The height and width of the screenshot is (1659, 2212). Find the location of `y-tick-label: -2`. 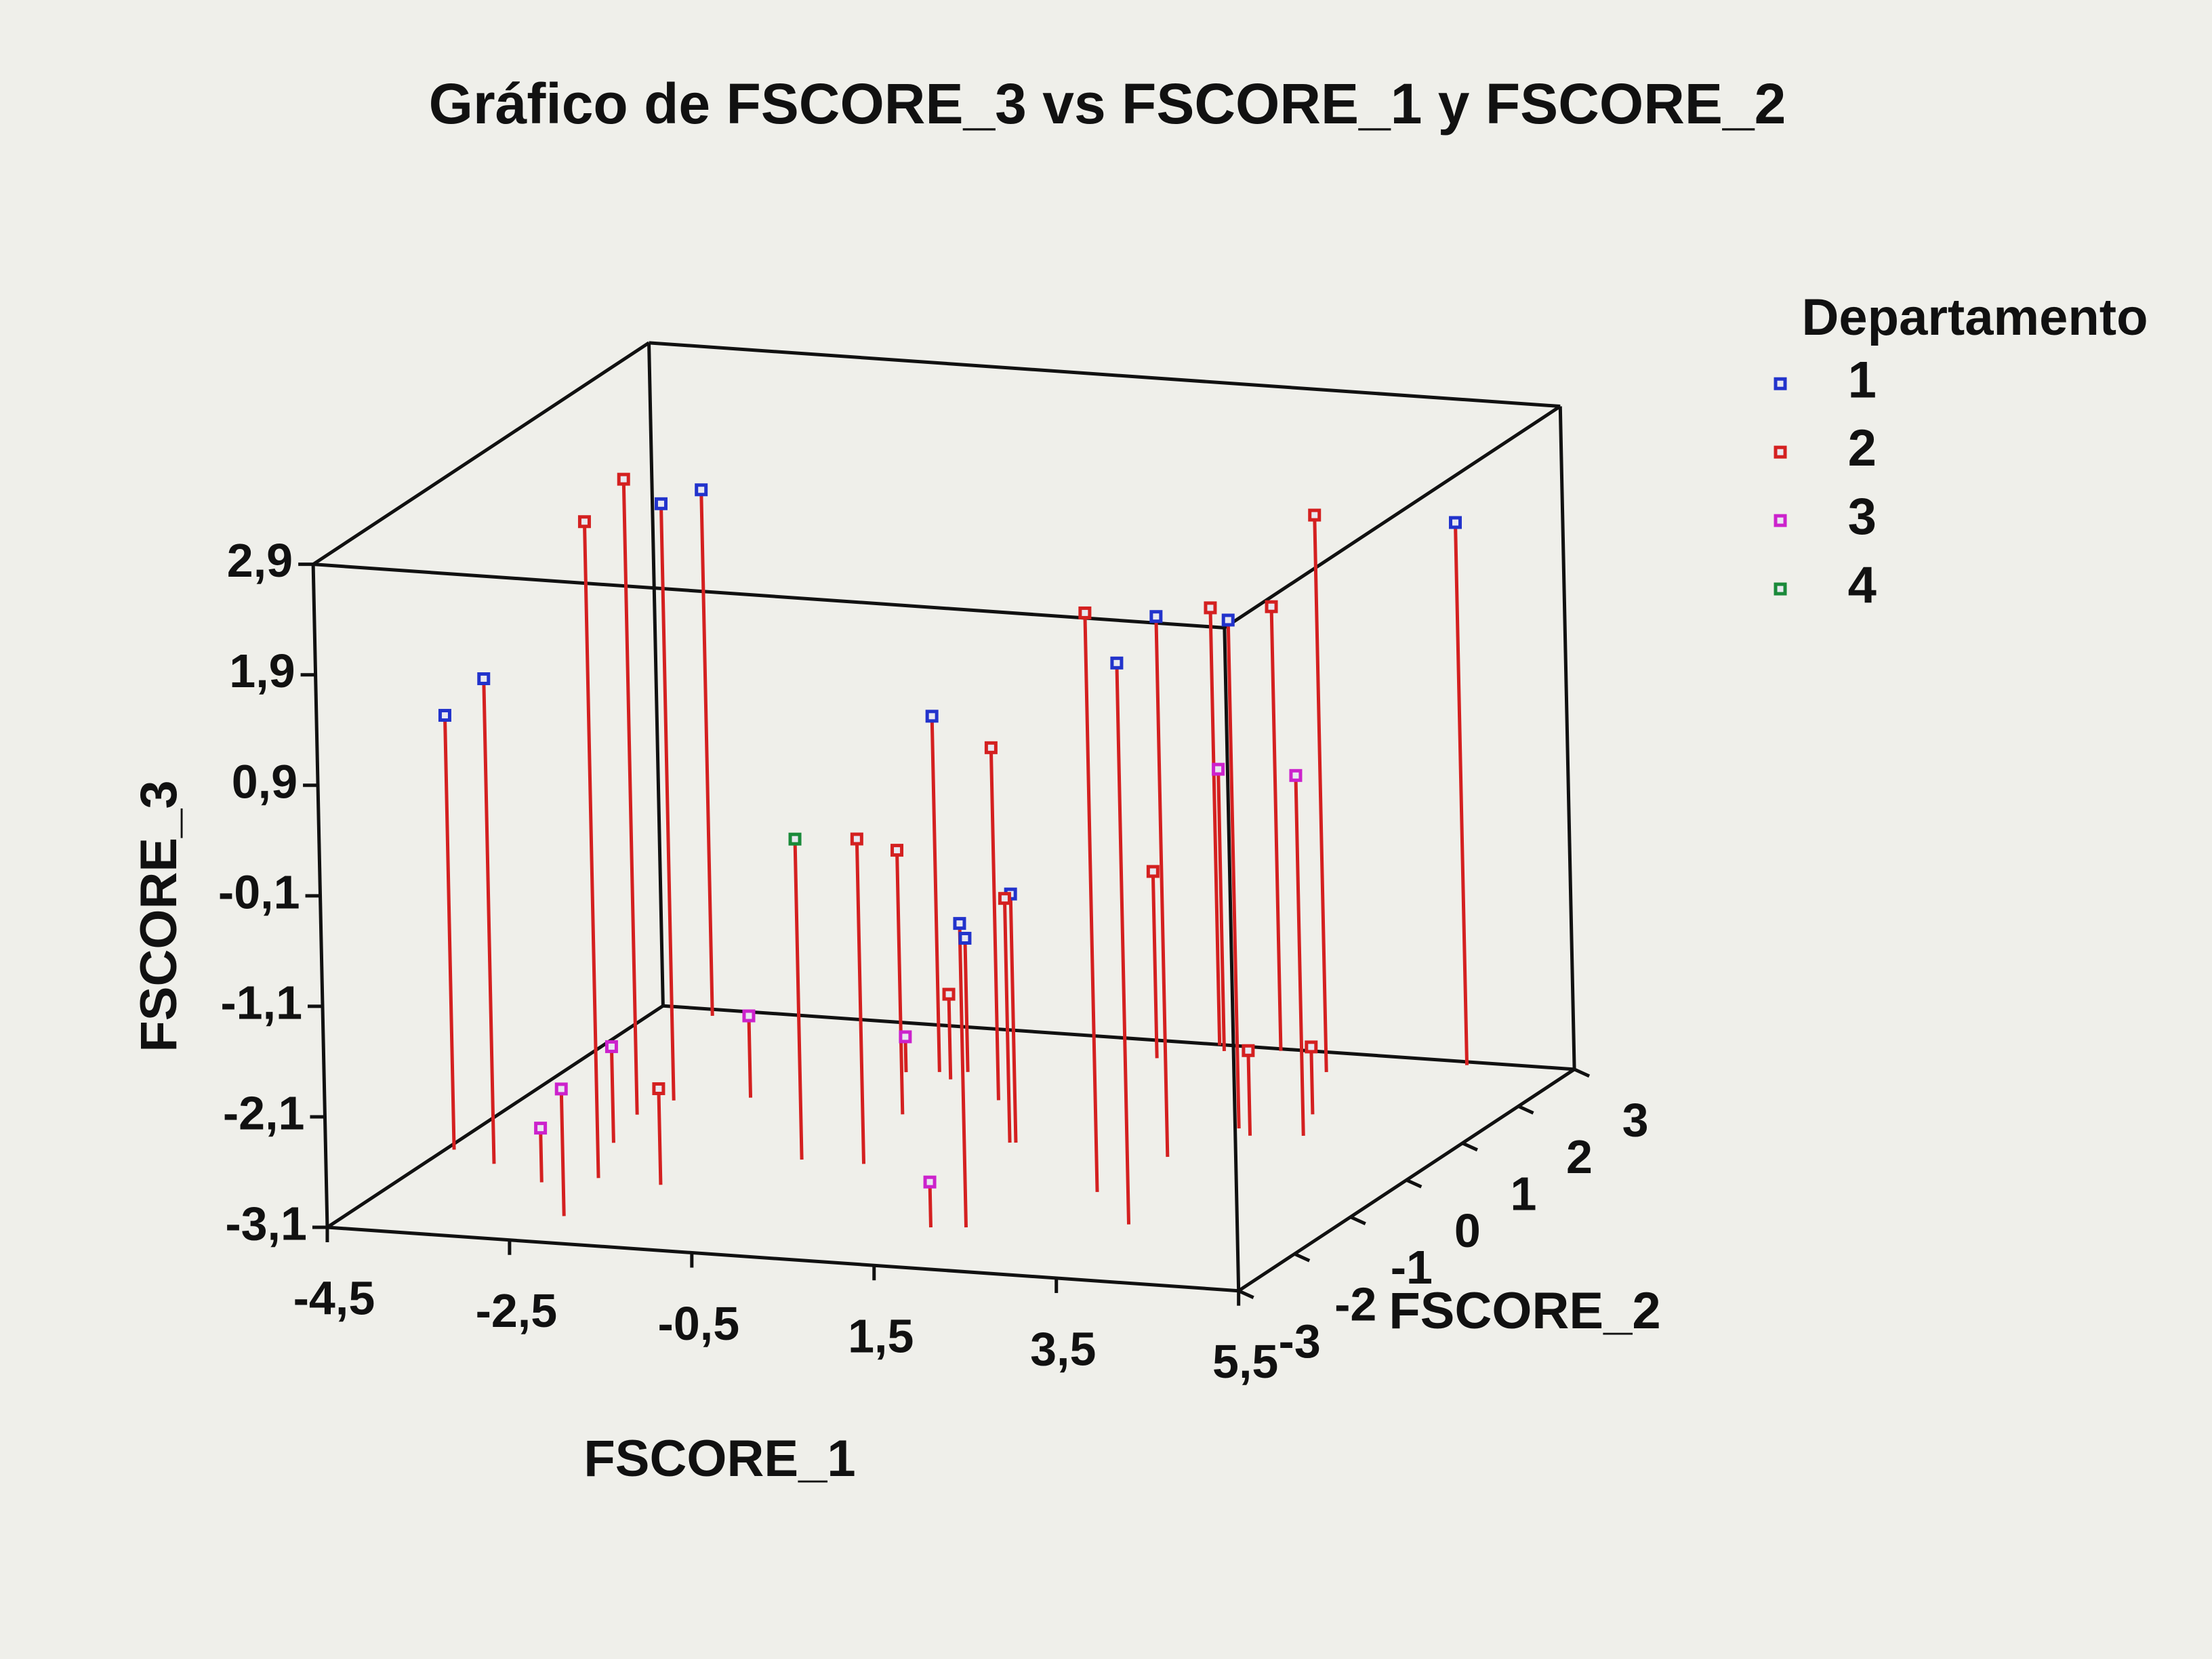

y-tick-label: -2 is located at coordinates (1355, 1304).